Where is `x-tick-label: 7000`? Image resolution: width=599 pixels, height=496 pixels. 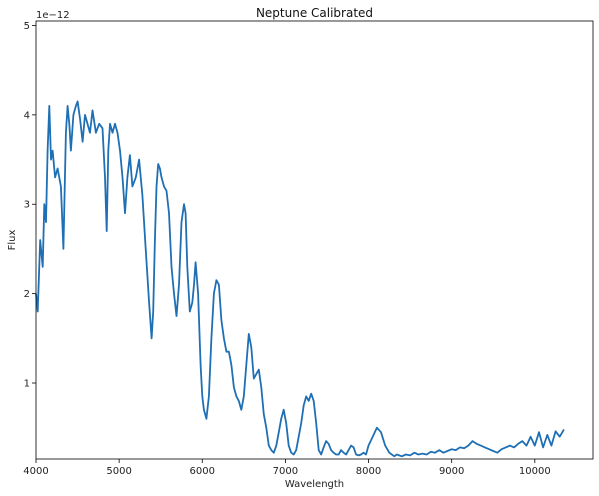 x-tick-label: 7000 is located at coordinates (285, 471).